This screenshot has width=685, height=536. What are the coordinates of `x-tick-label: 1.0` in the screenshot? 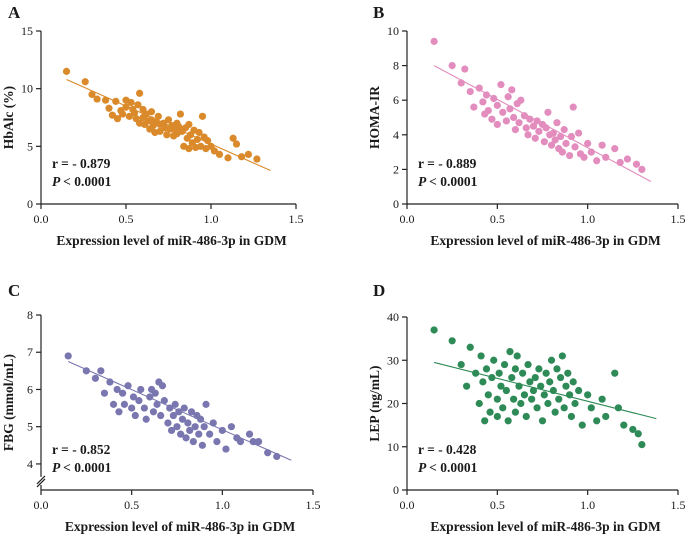 It's located at (211, 219).